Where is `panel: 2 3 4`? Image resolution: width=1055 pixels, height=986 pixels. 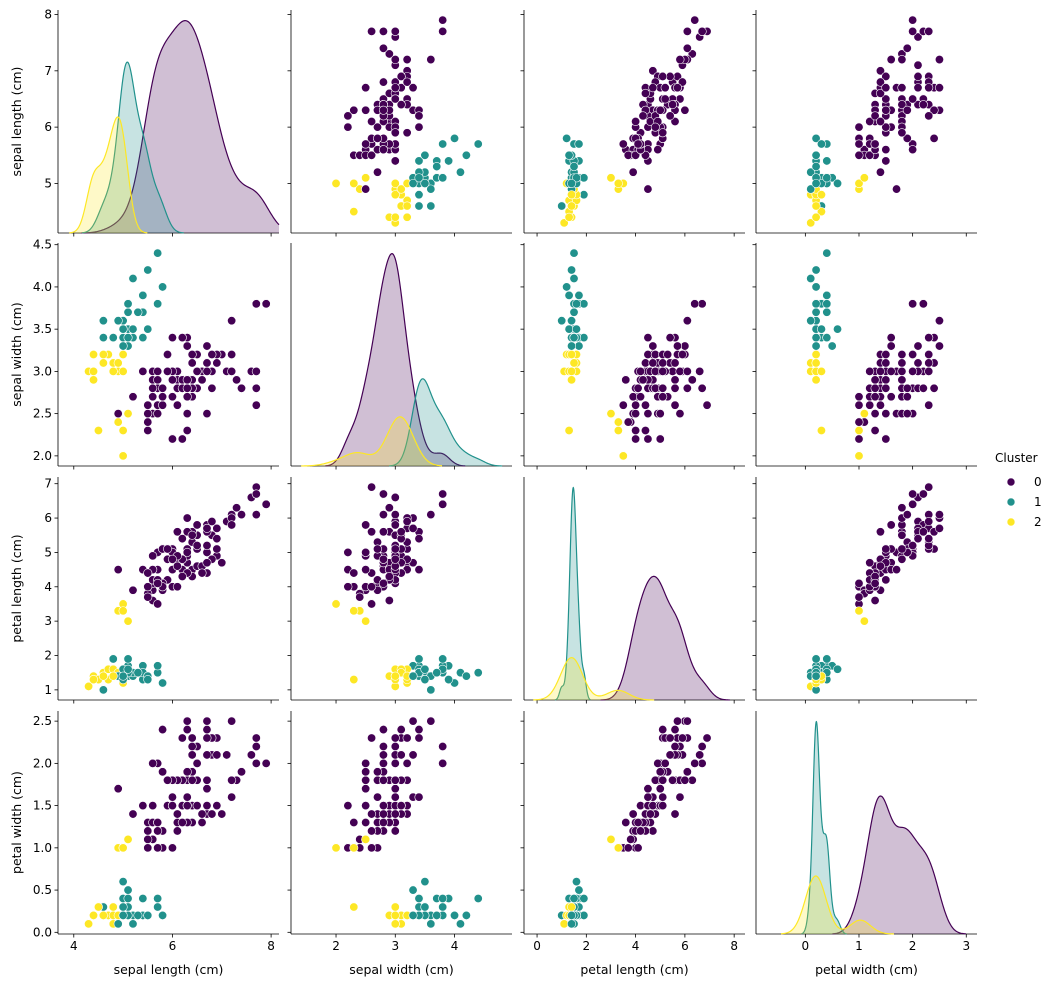
panel: 2 3 4 is located at coordinates (399, 832).